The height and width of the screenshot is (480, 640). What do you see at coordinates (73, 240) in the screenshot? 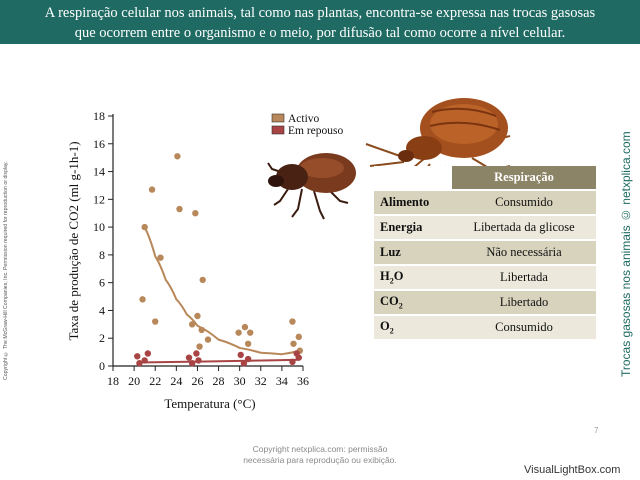
I see `y-axis-label: Taxa de produção de CO2 (ml g-1h-1)` at bounding box center [73, 240].